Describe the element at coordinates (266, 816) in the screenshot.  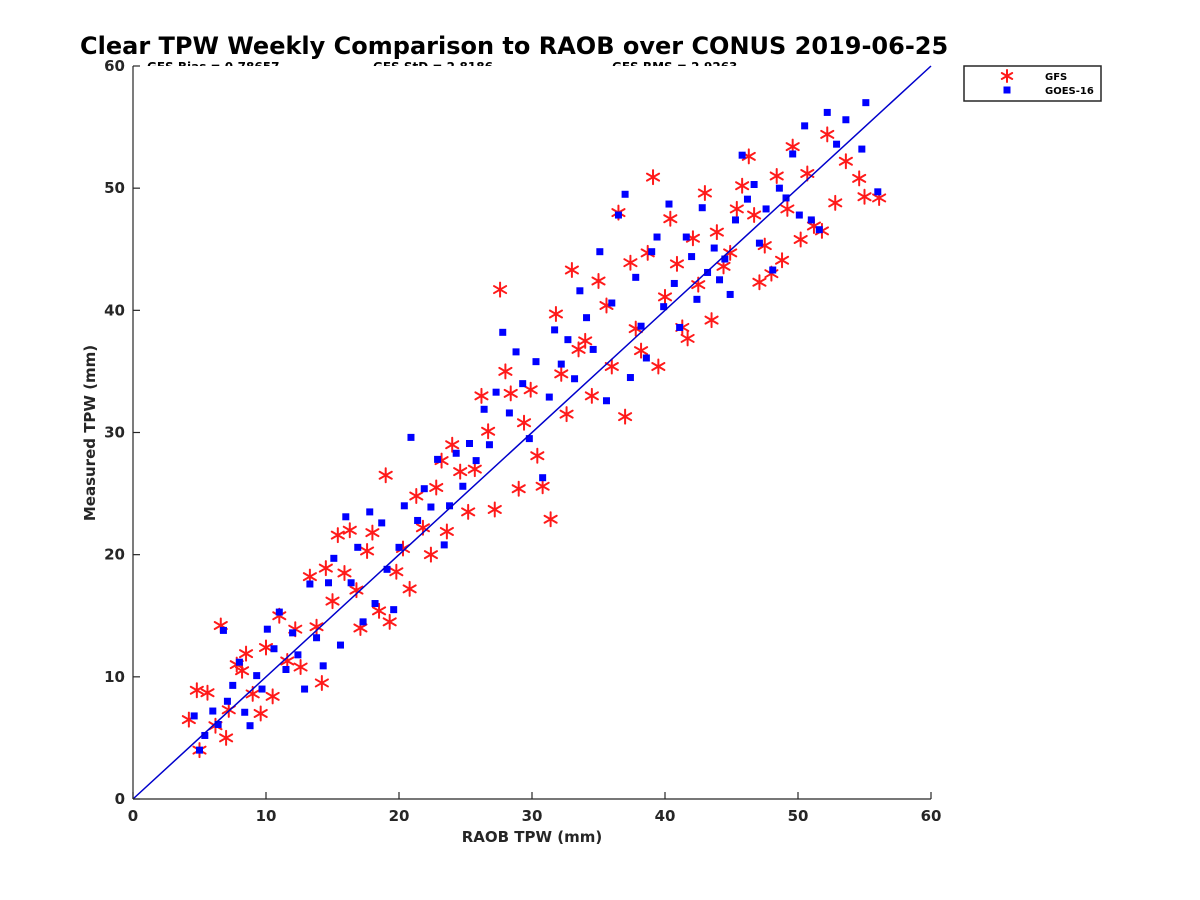
I see `x-tick-label: 10` at that location.